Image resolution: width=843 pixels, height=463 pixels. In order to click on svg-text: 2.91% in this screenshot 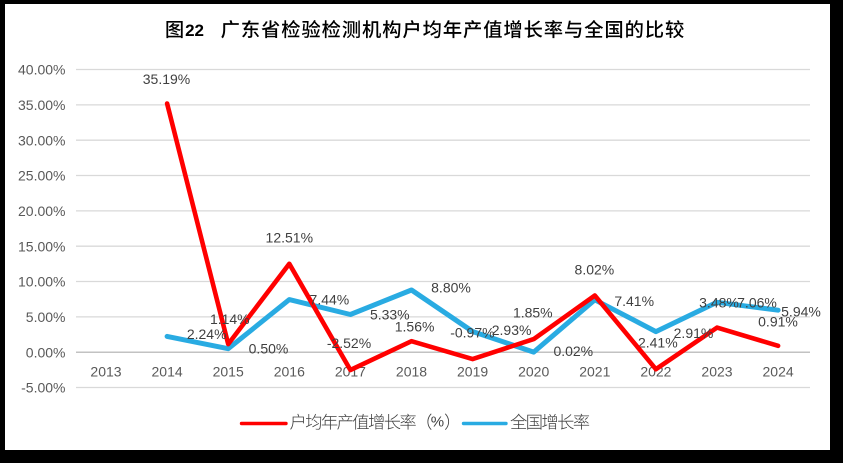, I will do `click(694, 333)`.